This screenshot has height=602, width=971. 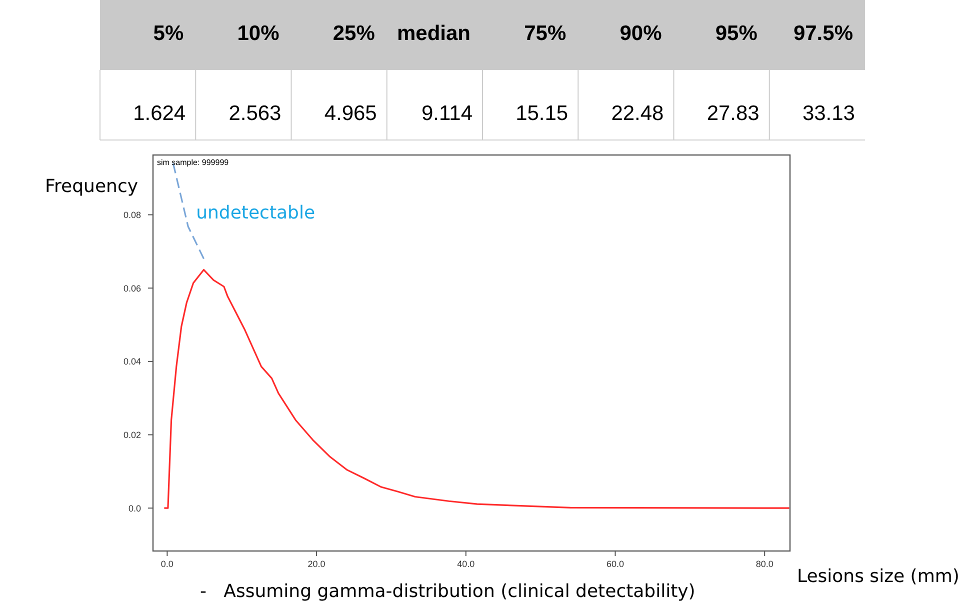 I want to click on y-tick-label: 0.0, so click(x=134, y=508).